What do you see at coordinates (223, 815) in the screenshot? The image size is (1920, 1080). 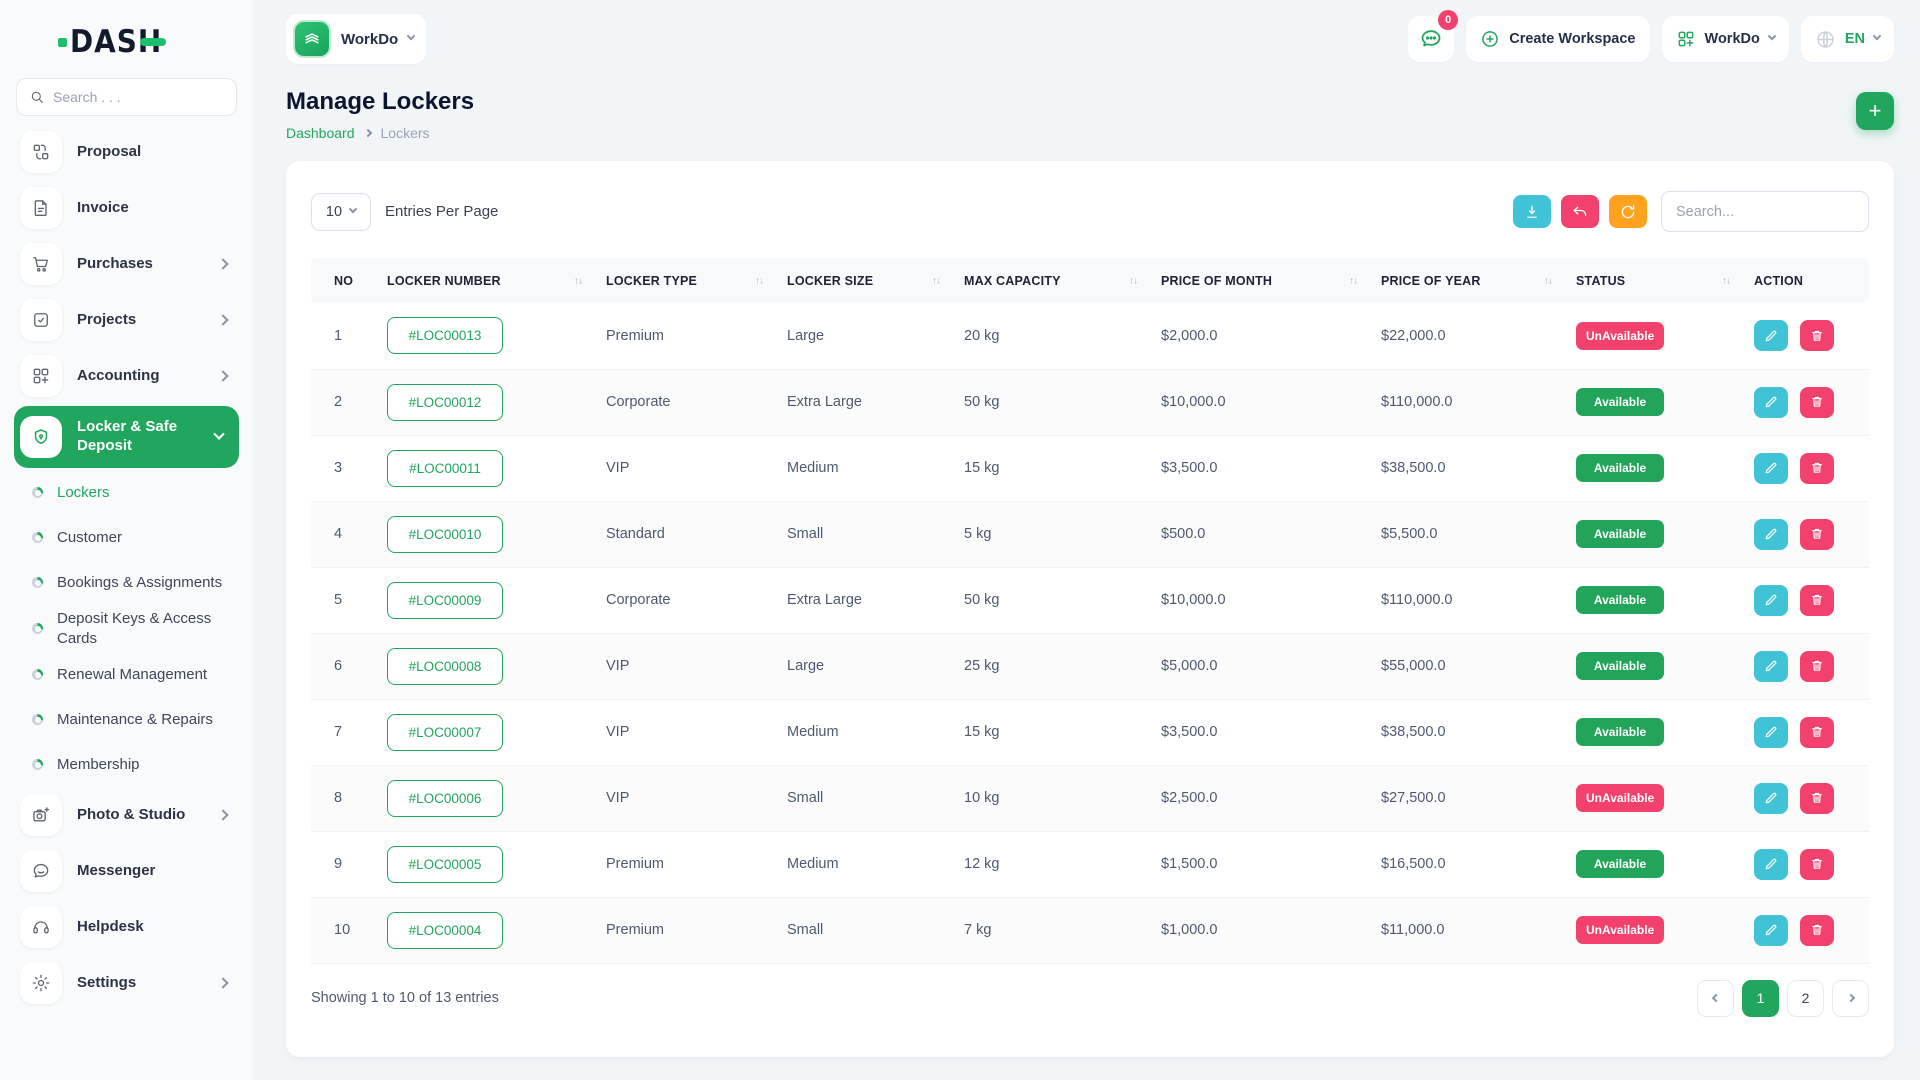 I see `chevron-right-icon` at bounding box center [223, 815].